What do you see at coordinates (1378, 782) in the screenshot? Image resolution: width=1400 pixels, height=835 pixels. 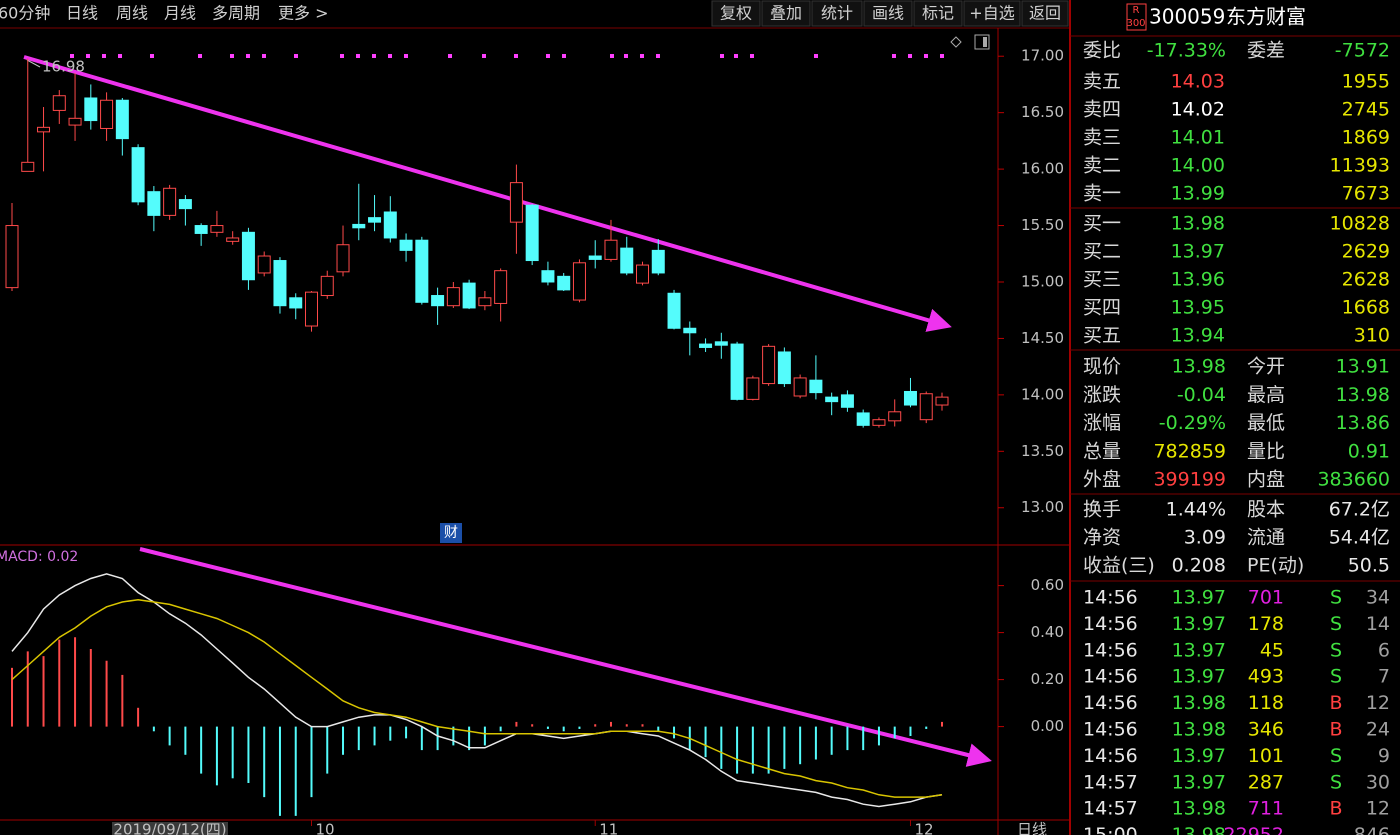 I see `trade-count: 30` at bounding box center [1378, 782].